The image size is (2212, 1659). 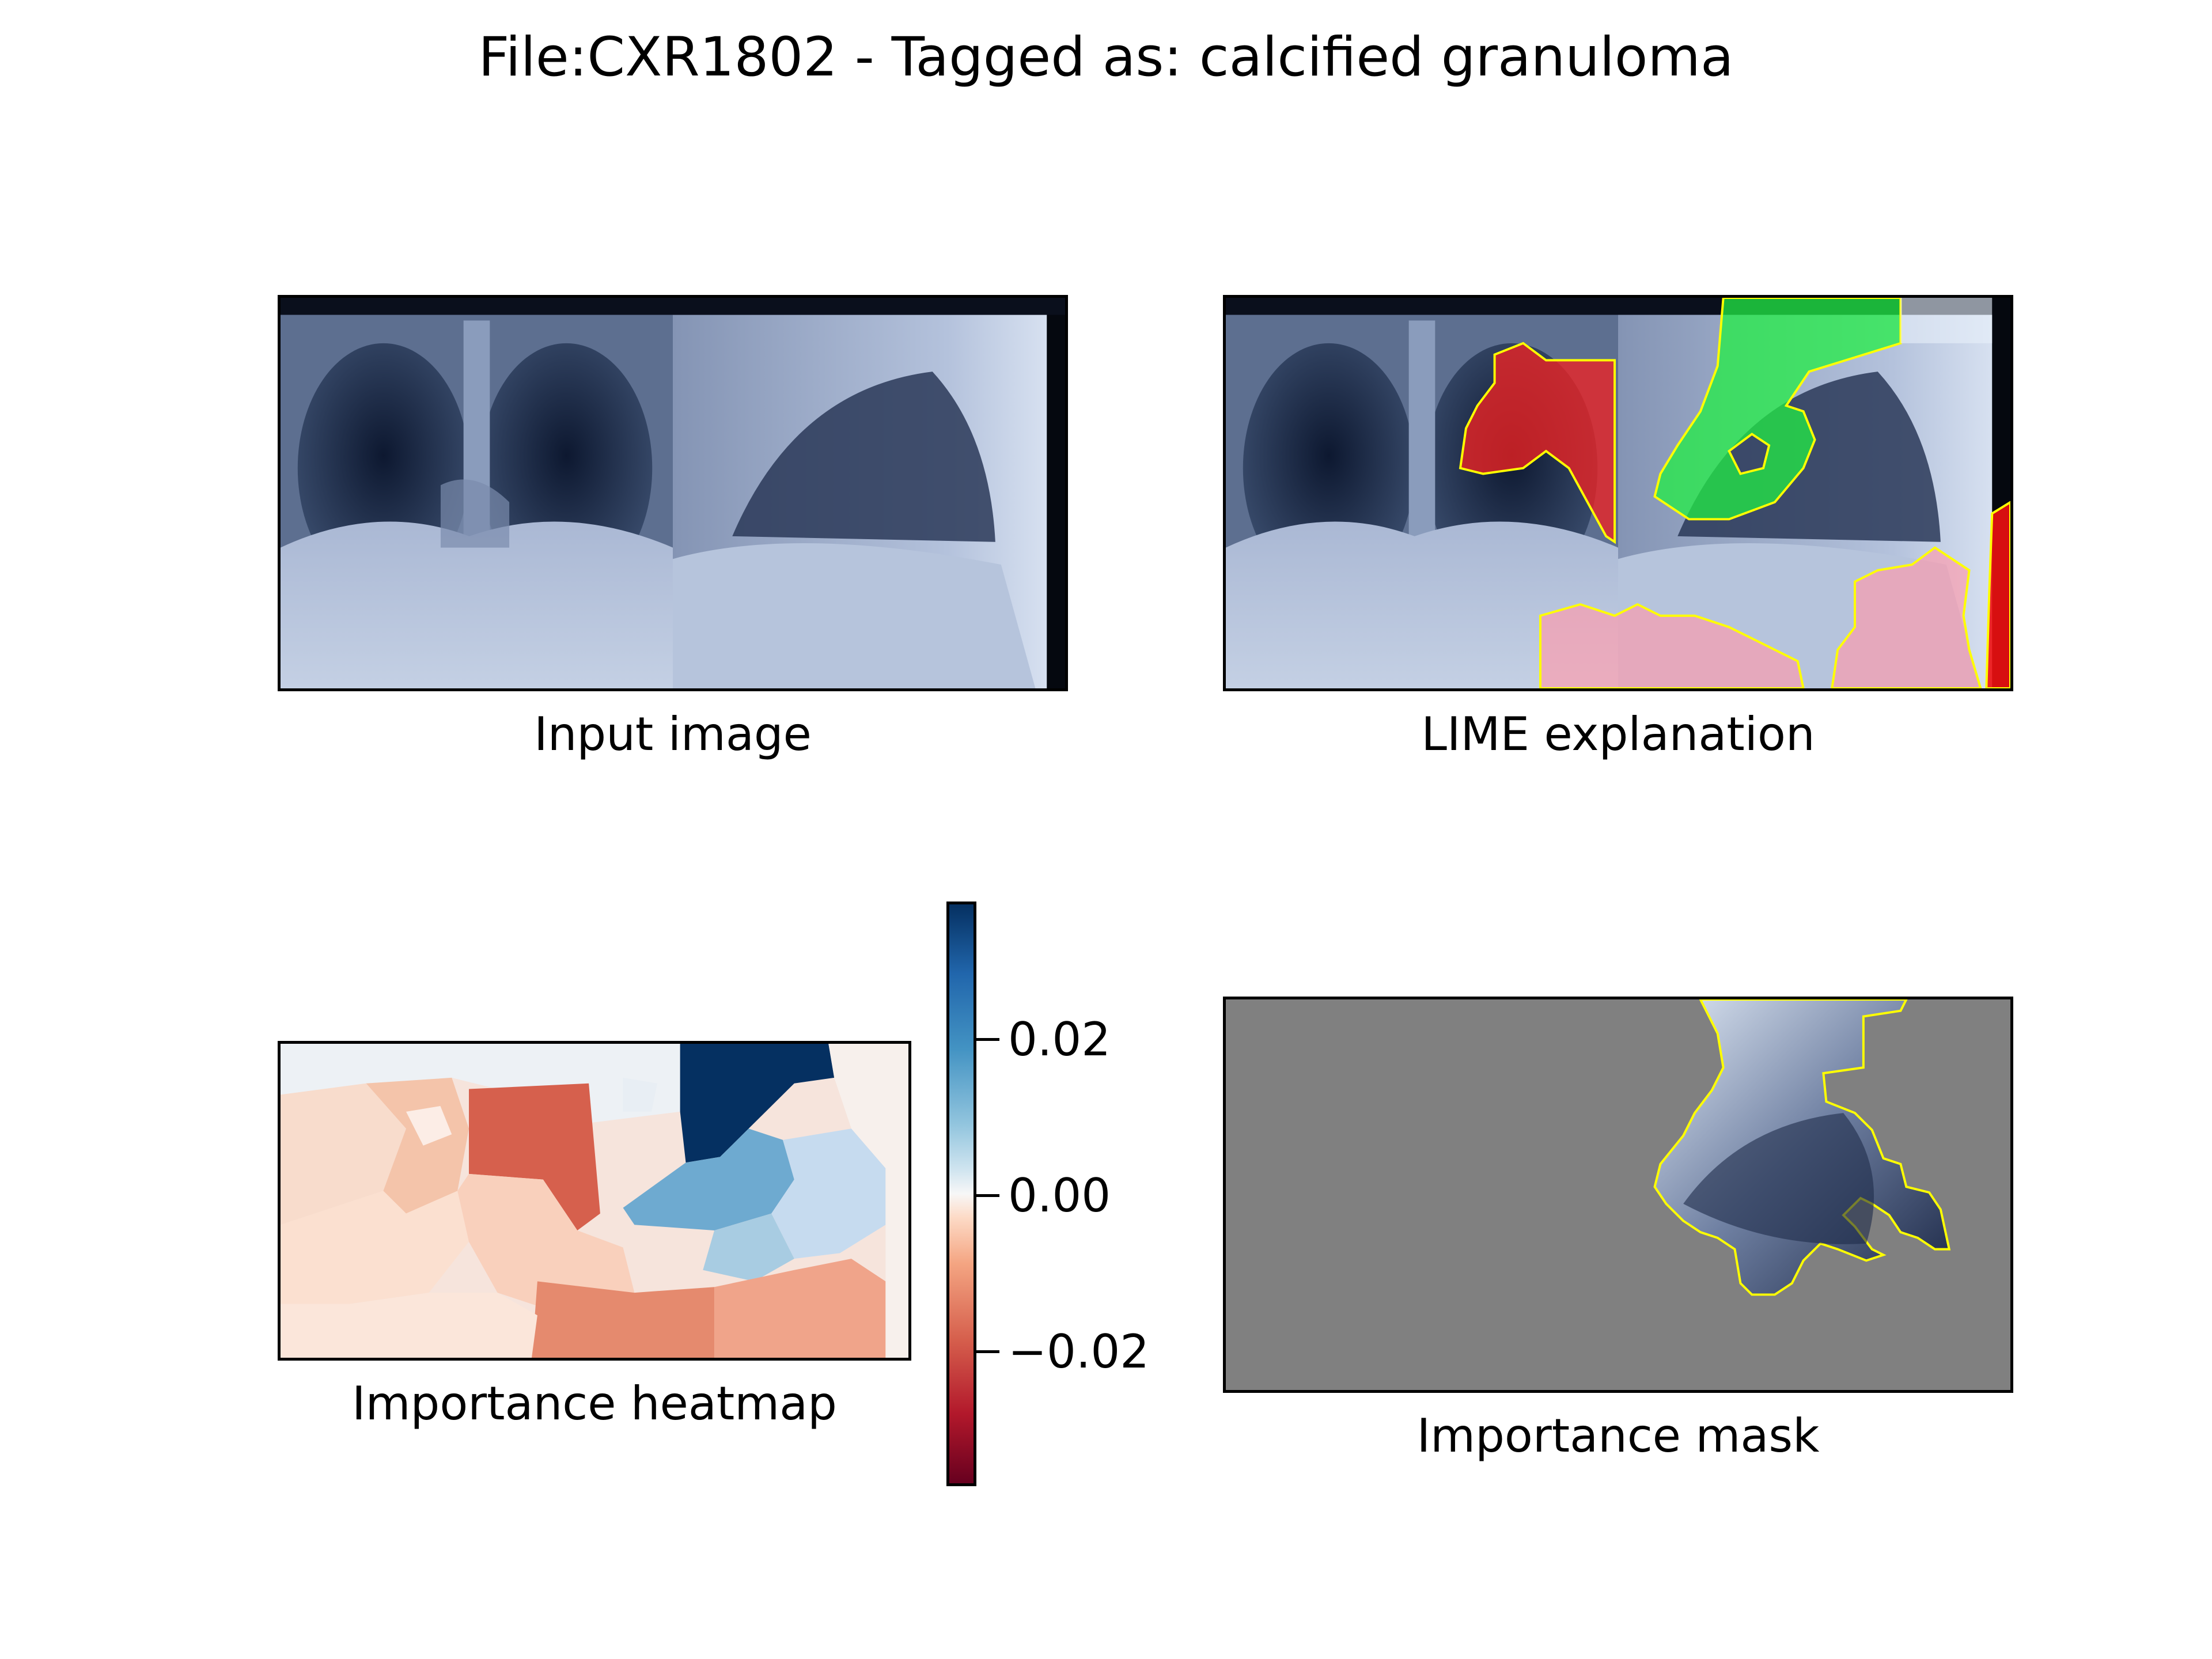 I want to click on importance-mask-image, so click(x=1618, y=1194).